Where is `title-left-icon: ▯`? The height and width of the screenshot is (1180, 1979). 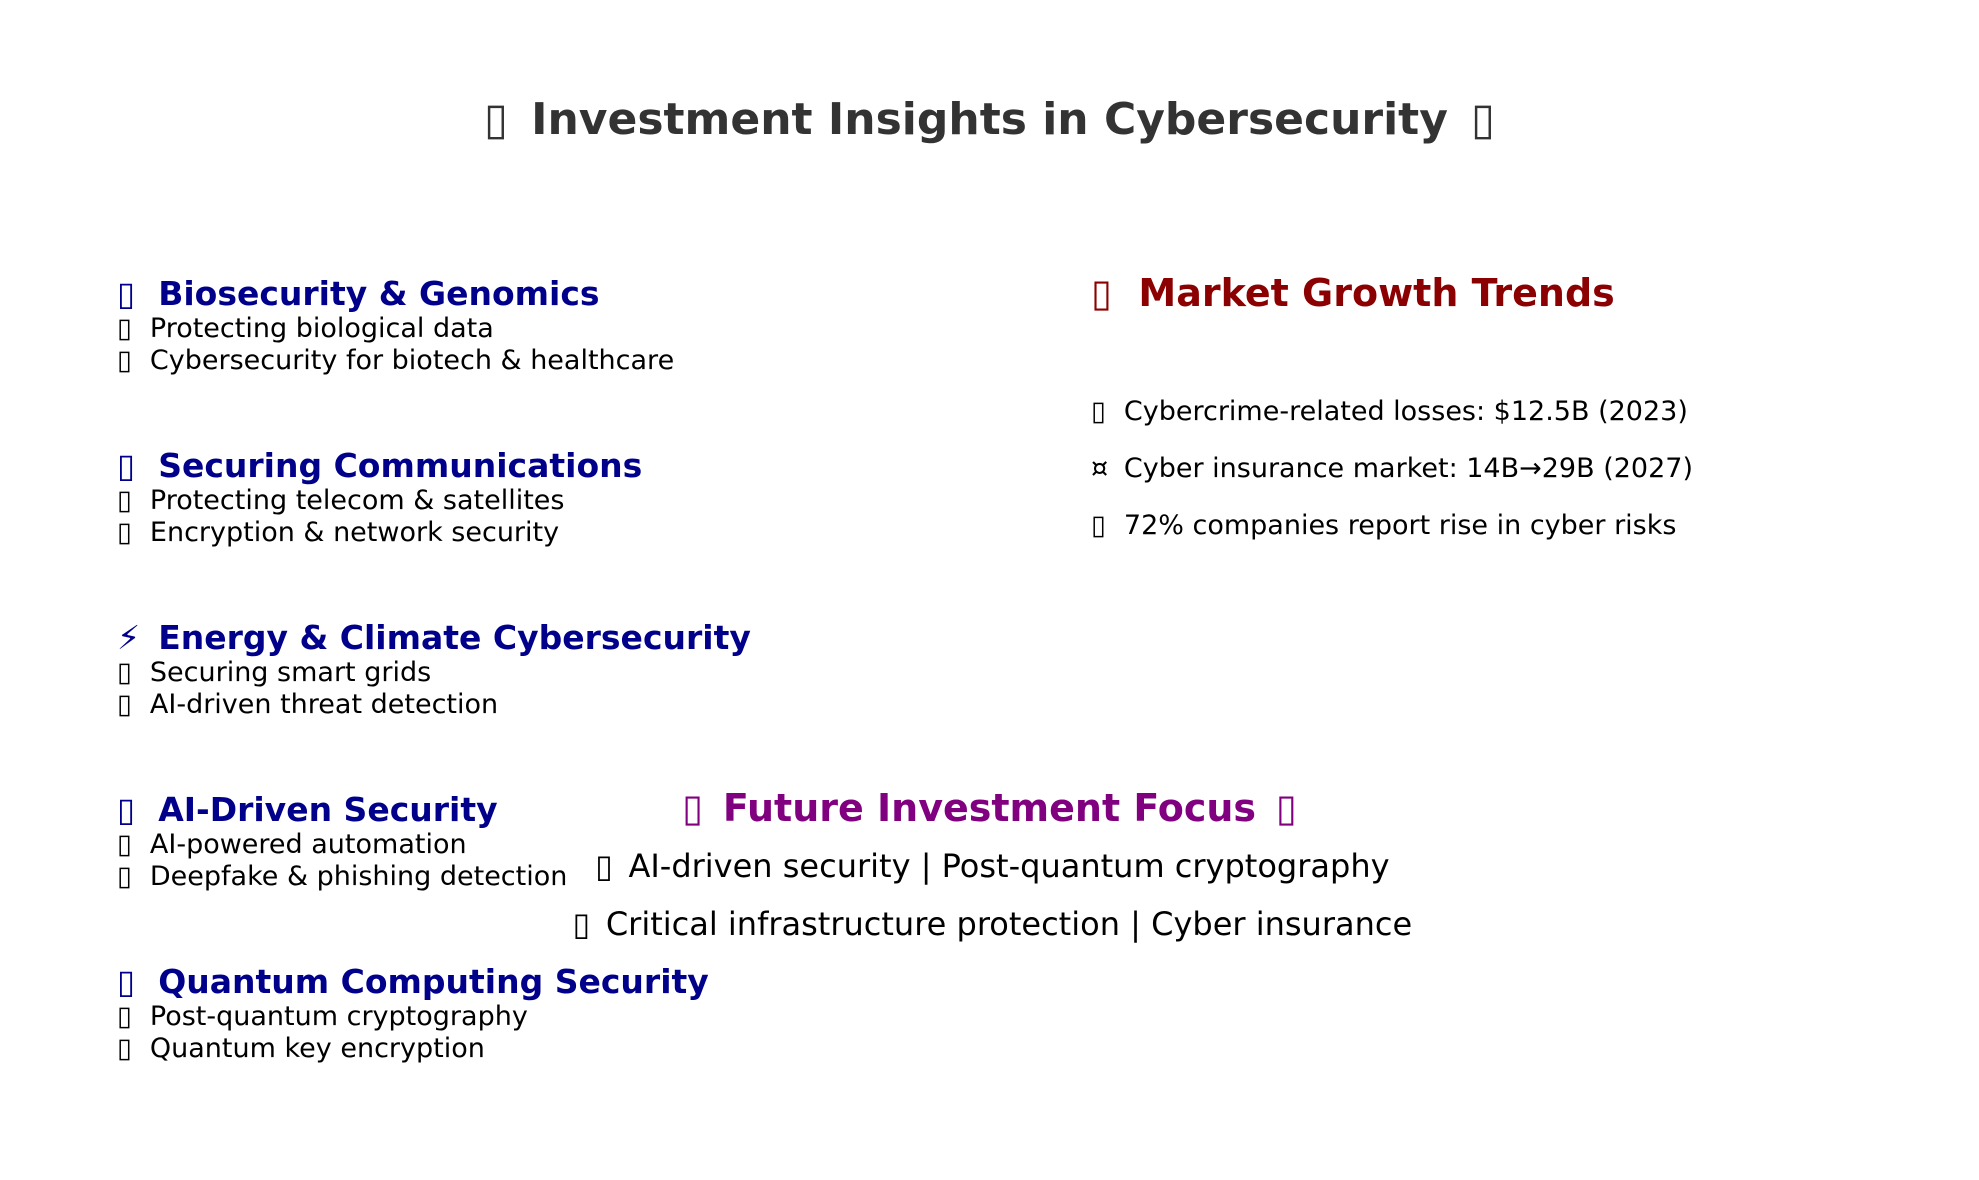
title-left-icon: ▯ is located at coordinates (496, 119).